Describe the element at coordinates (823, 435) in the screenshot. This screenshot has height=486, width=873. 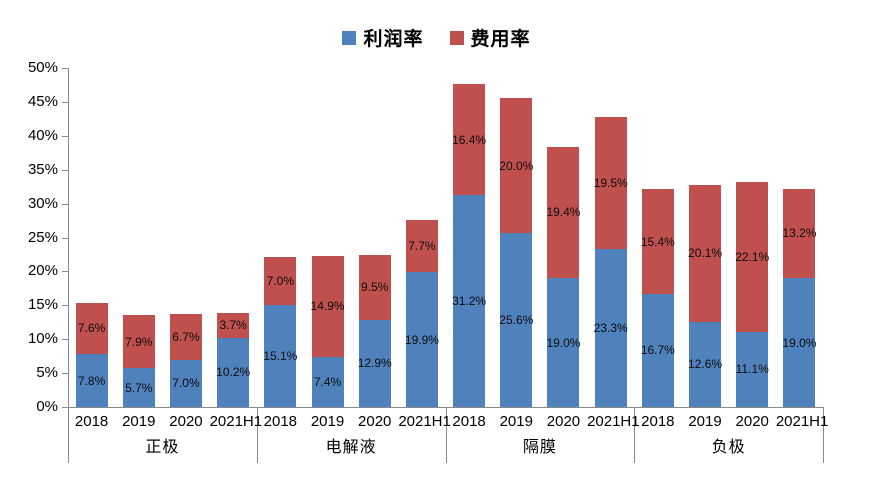
I see `plot-right-border` at that location.